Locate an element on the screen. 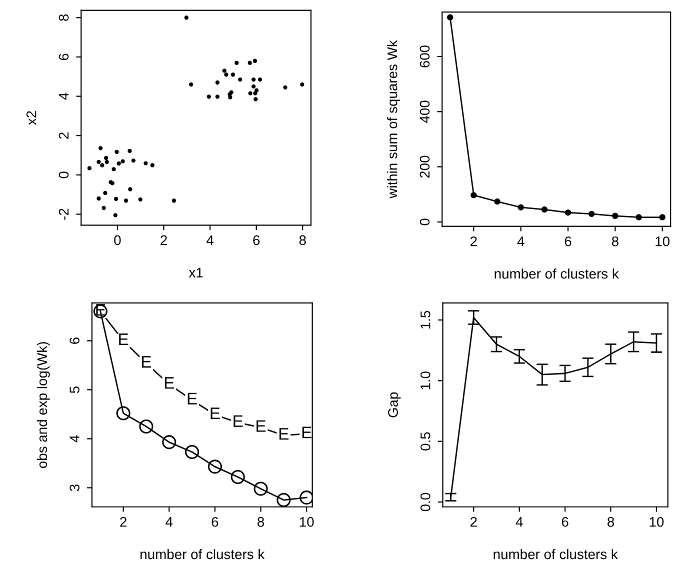 The width and height of the screenshot is (676, 576). y-tick-label: 8 is located at coordinates (63, 17).